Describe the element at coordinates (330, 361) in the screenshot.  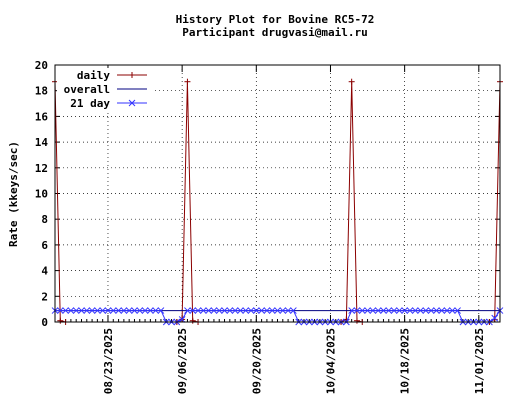
I see `x-tick-label: 10/04/2025` at that location.